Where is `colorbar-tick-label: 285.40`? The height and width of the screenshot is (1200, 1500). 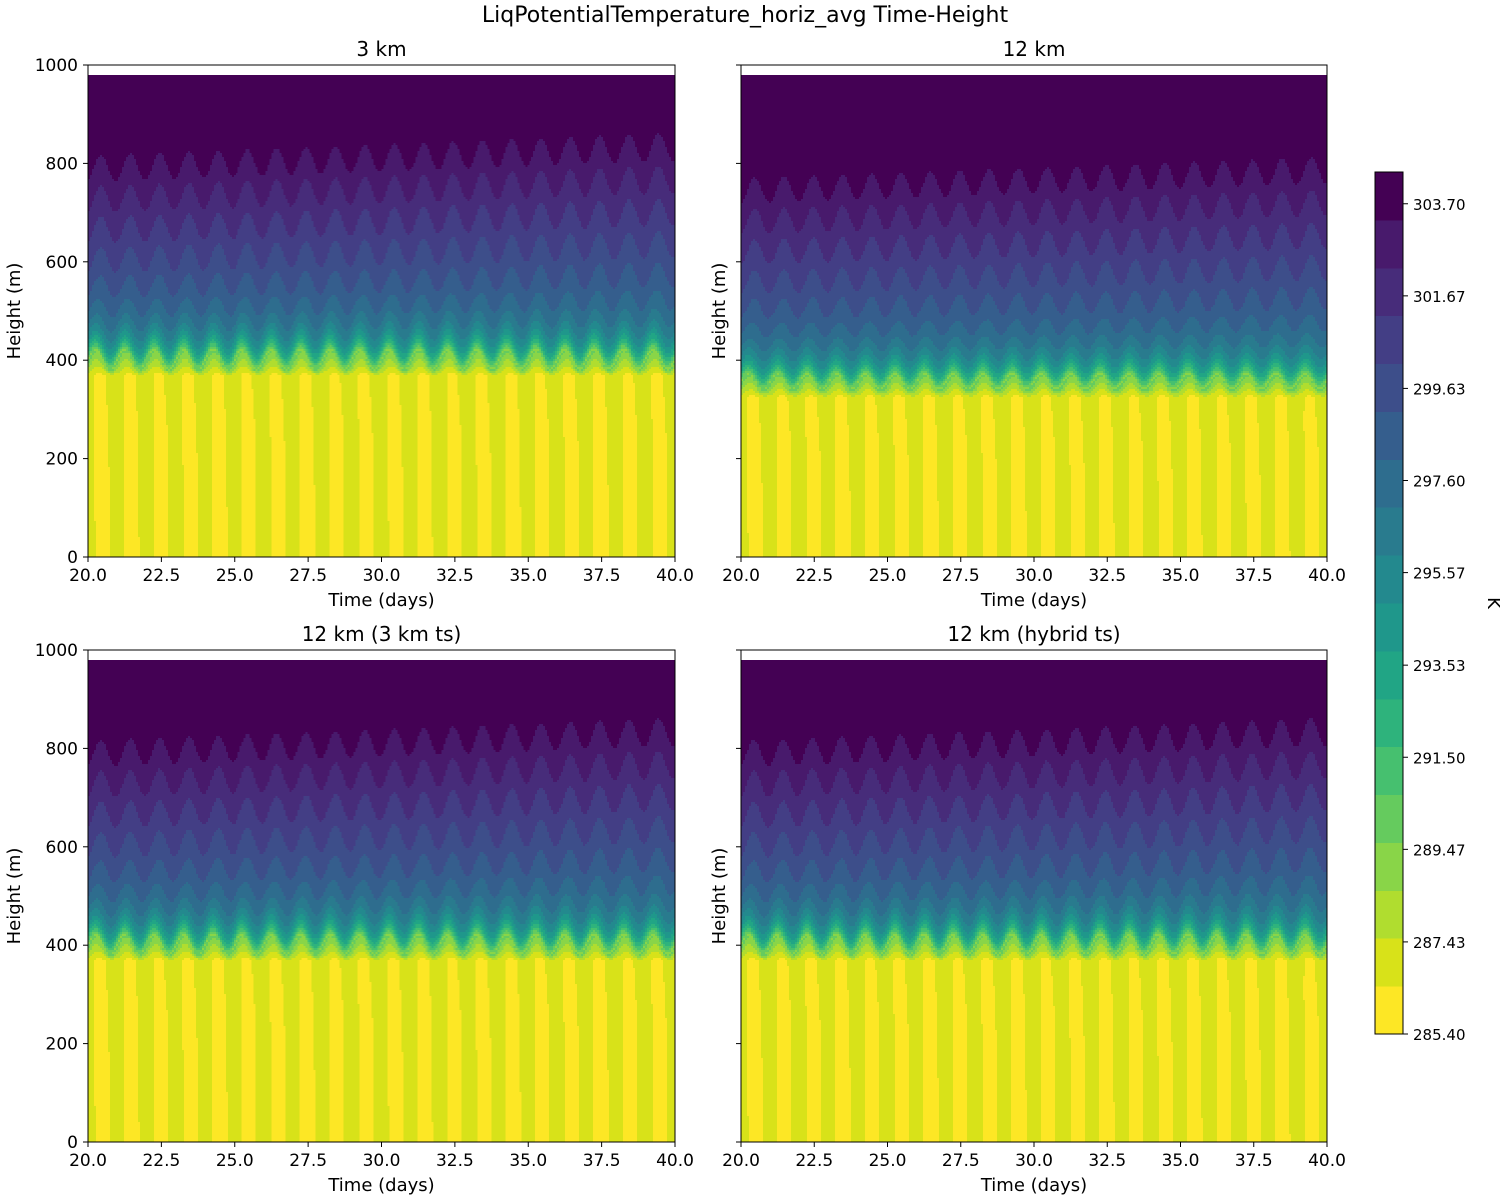
colorbar-tick-label: 285.40 is located at coordinates (1439, 1035).